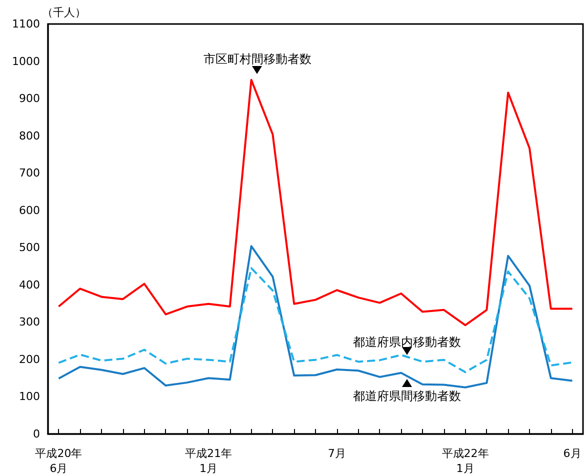 This screenshot has height=476, width=587. Describe the element at coordinates (407, 396) in the screenshot. I see `series-label: 都道府県間移動者数` at that location.